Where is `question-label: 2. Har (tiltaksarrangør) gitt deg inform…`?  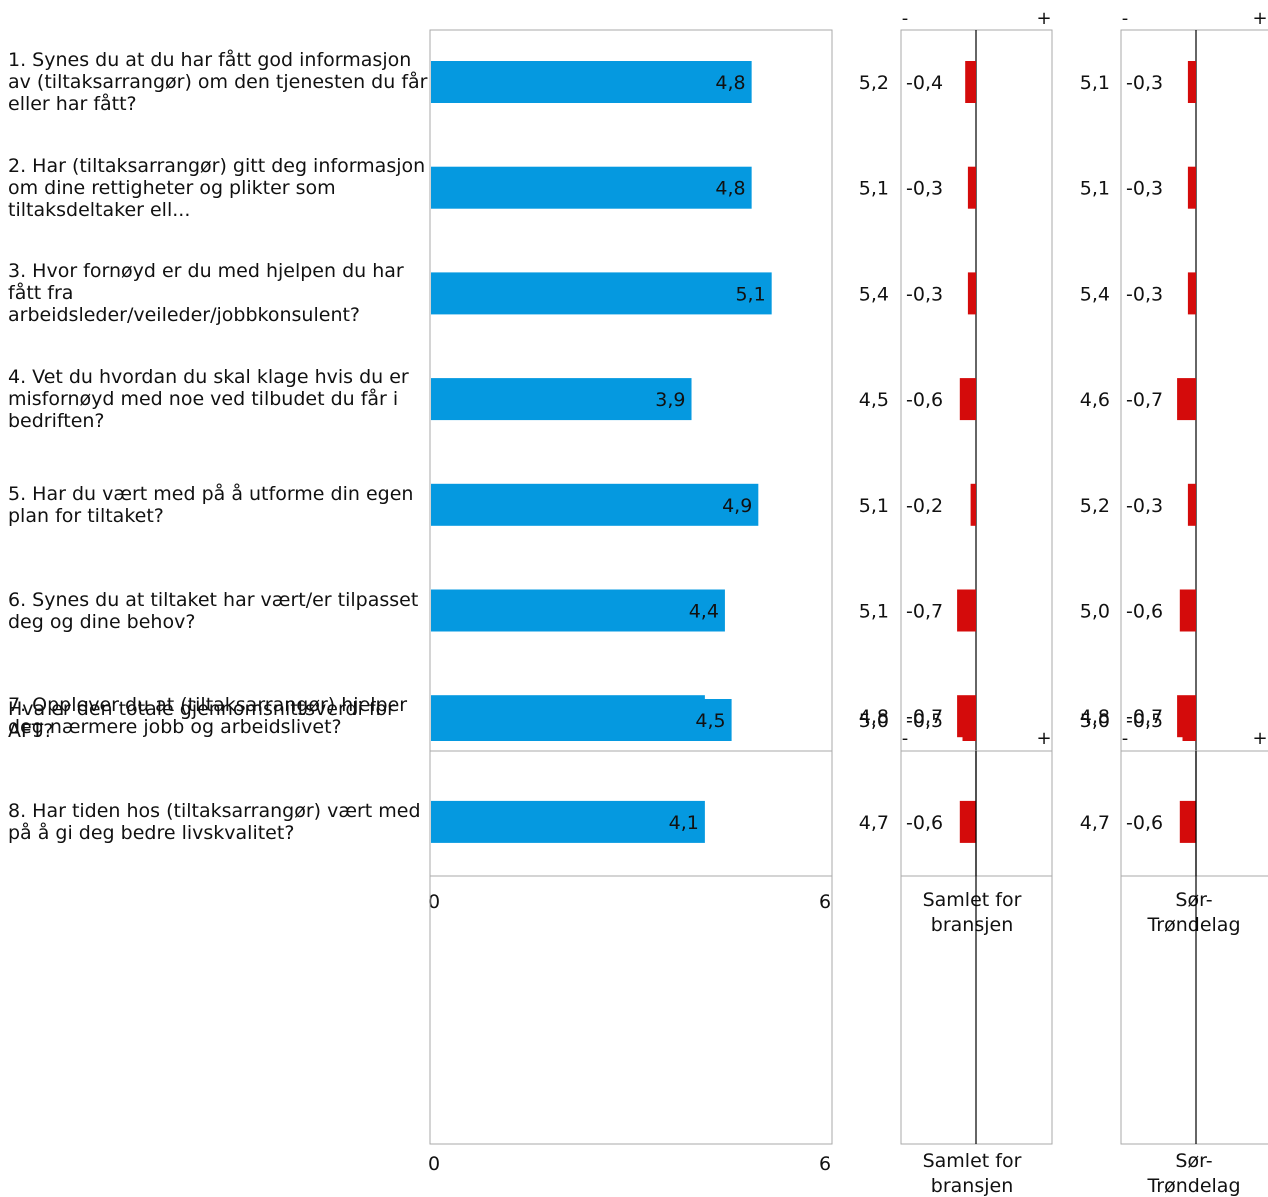
question-label: 2. Har (tiltaksarrangør) gitt deg inform… is located at coordinates (217, 187).